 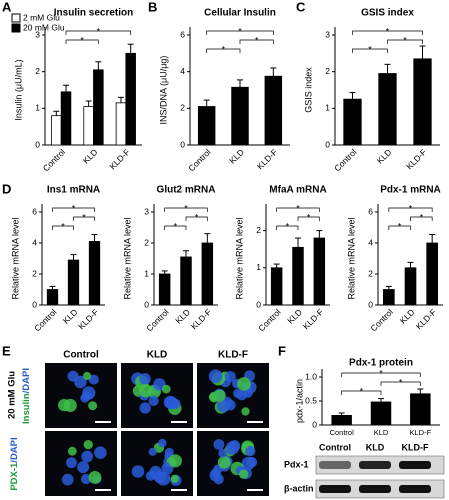 What do you see at coordinates (6, 350) in the screenshot?
I see `panel-label: E` at bounding box center [6, 350].